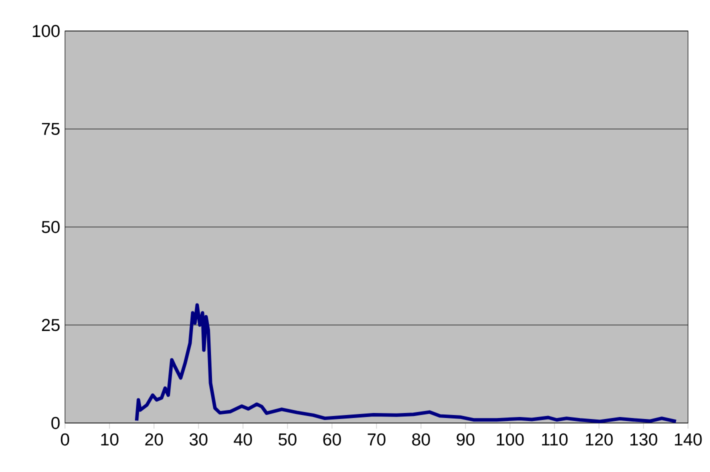  What do you see at coordinates (287, 439) in the screenshot?
I see `x-tick-label: 50` at bounding box center [287, 439].